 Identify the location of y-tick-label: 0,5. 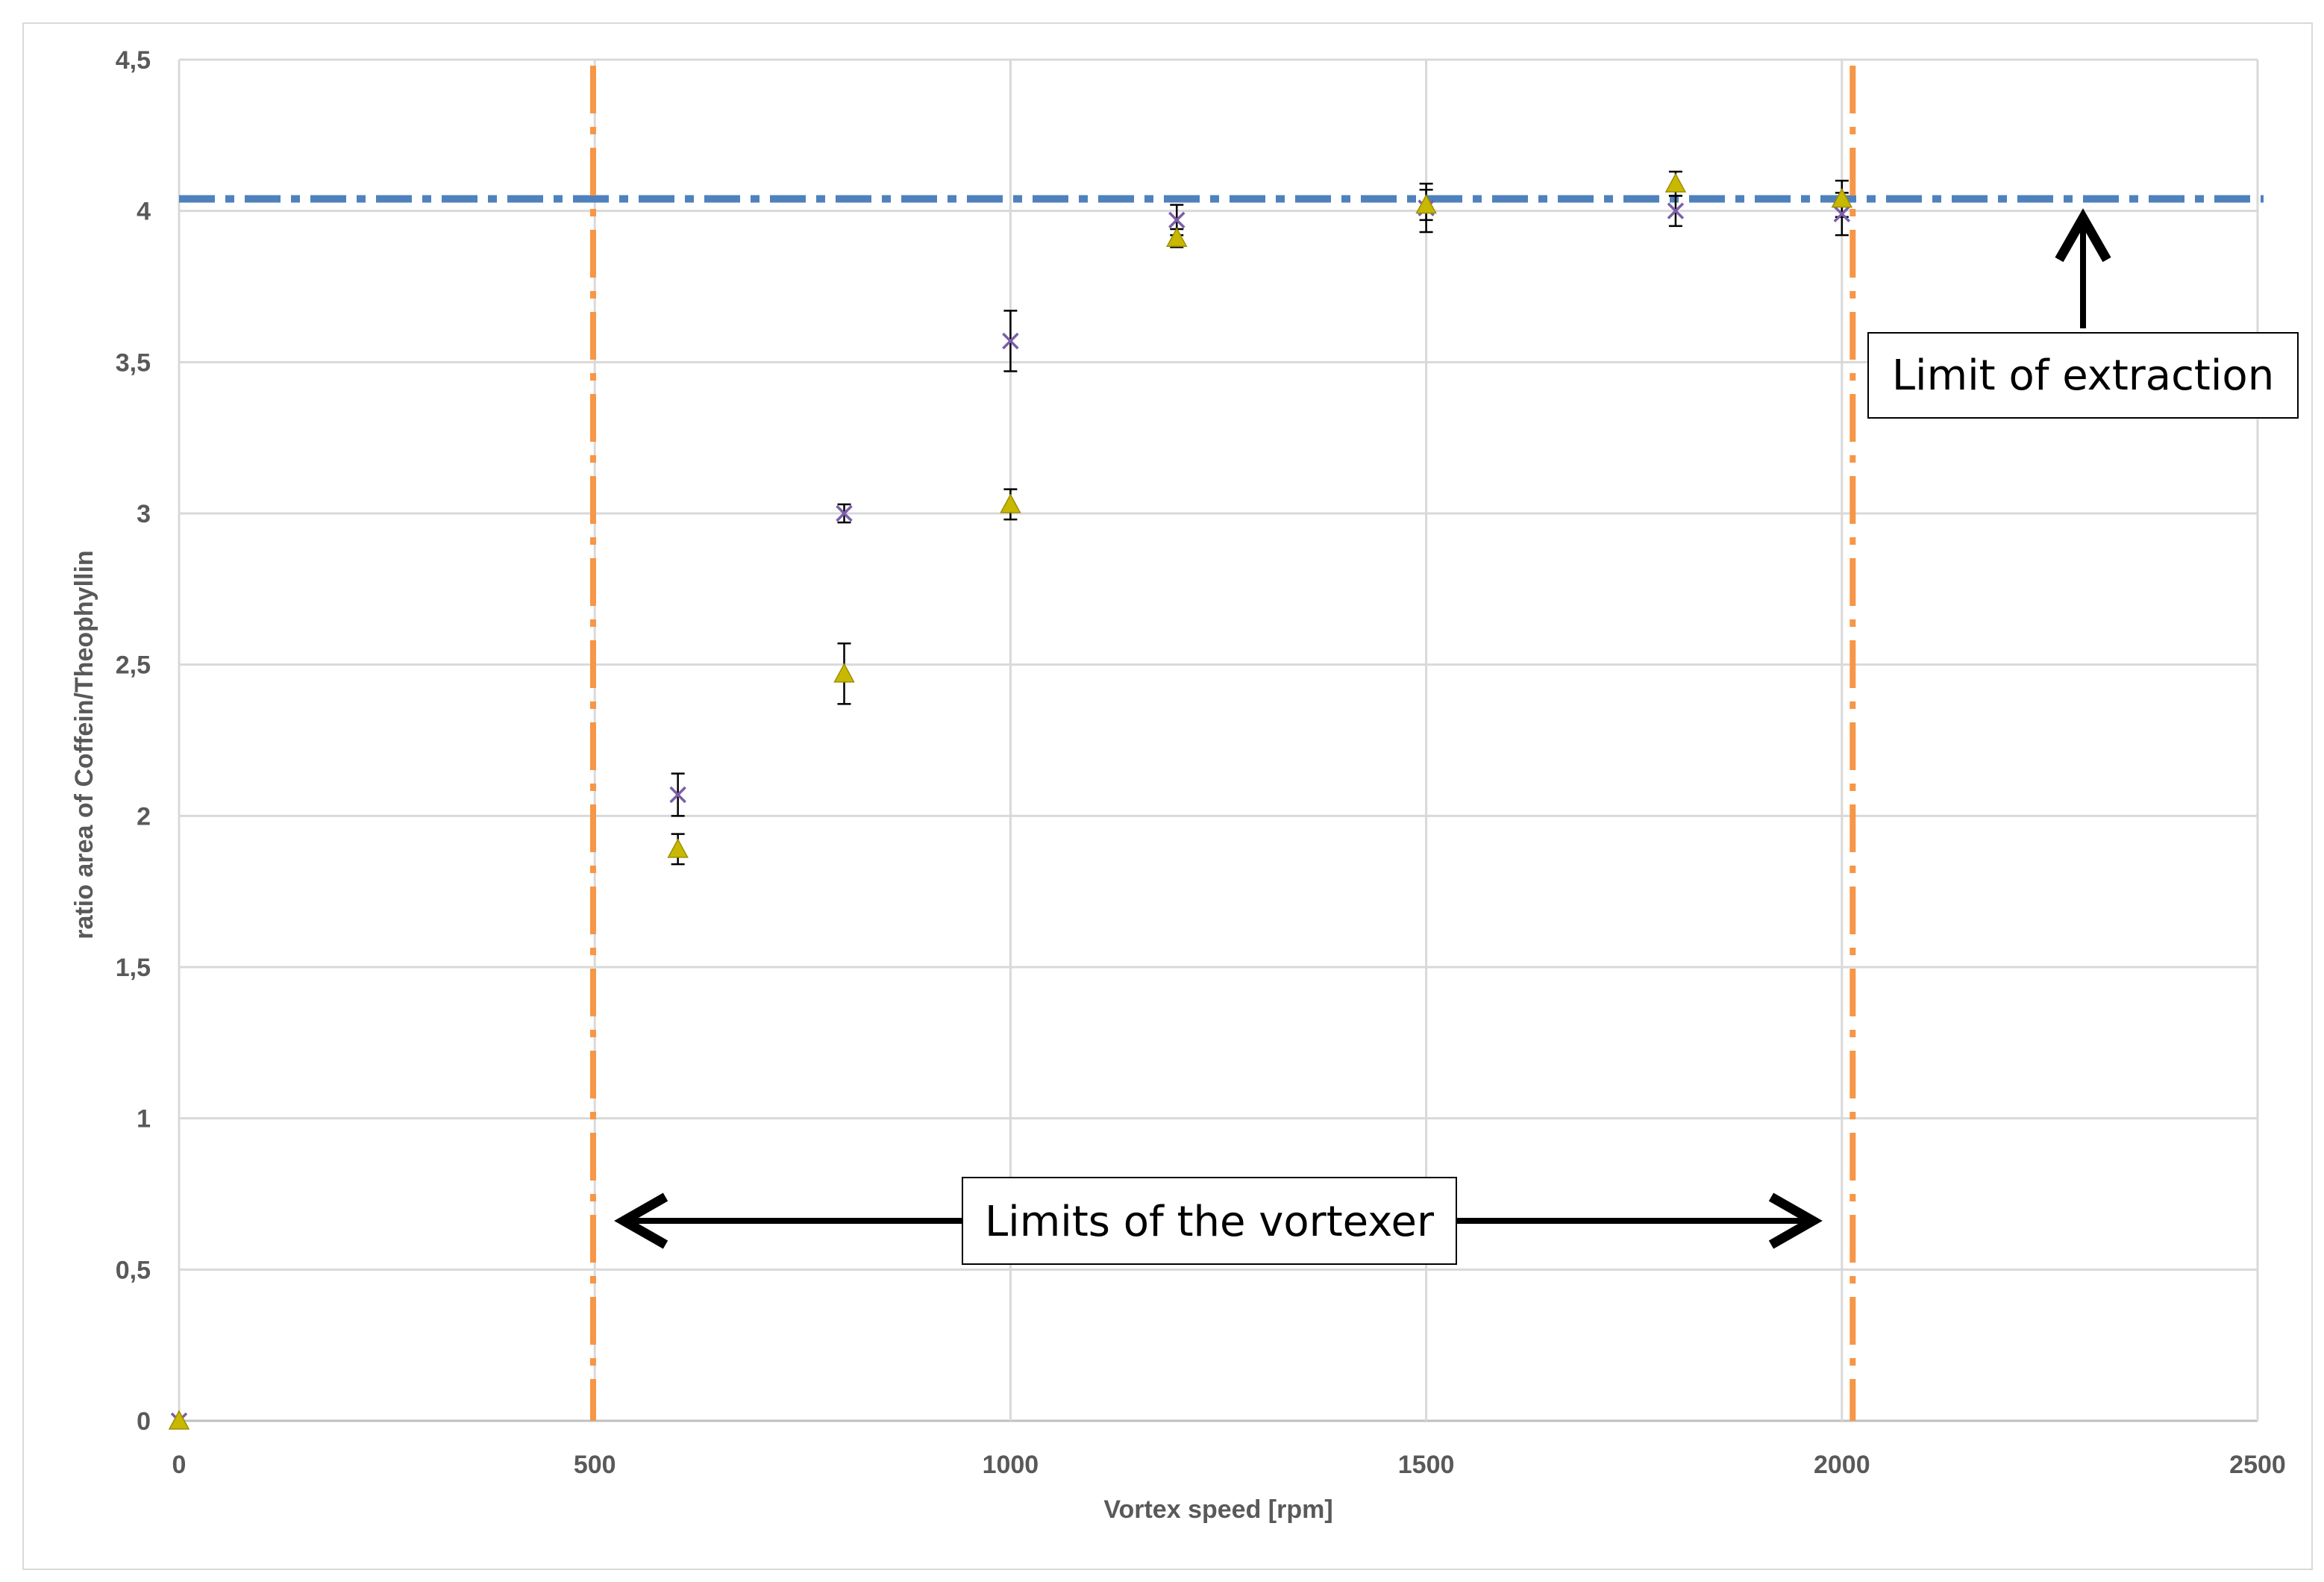
(133, 1270).